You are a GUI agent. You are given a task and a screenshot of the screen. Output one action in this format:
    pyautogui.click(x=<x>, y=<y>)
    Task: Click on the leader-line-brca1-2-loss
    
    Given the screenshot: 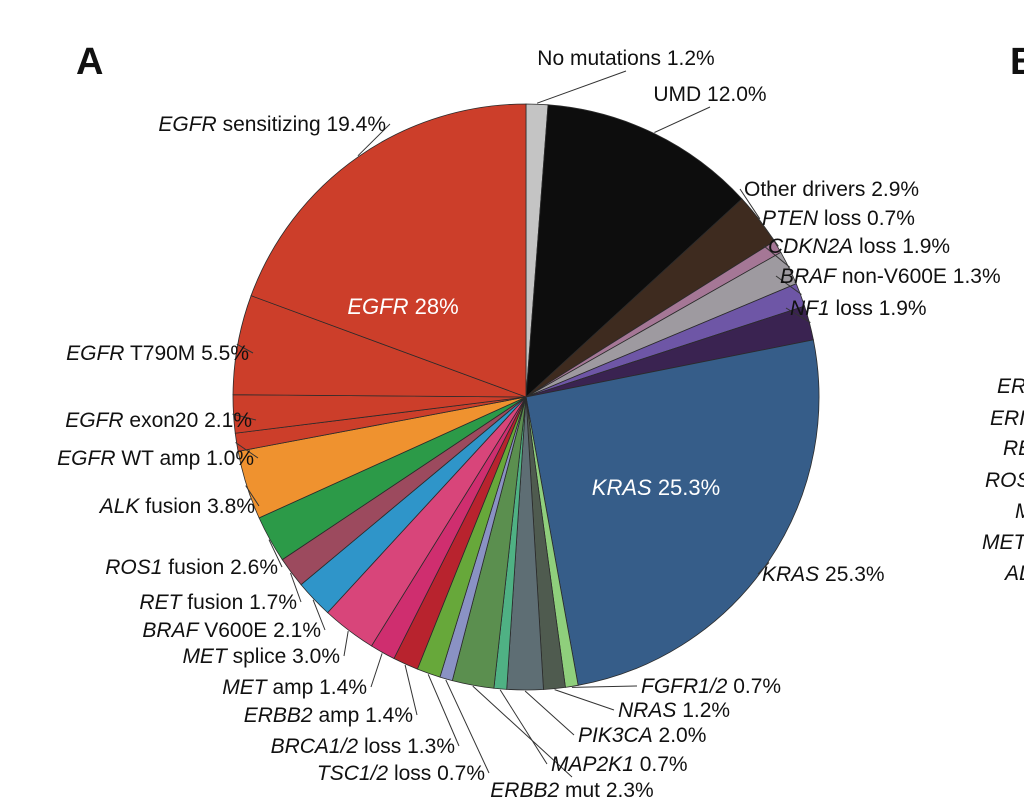 What is the action you would take?
    pyautogui.click(x=443, y=710)
    